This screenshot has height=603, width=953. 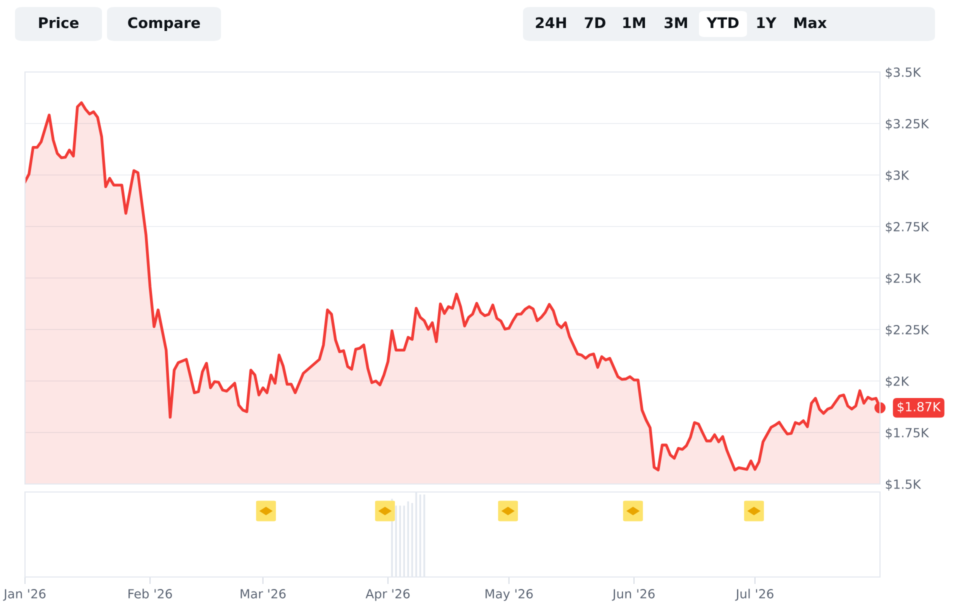 I want to click on x-tick-label: Apr '26, so click(x=388, y=595).